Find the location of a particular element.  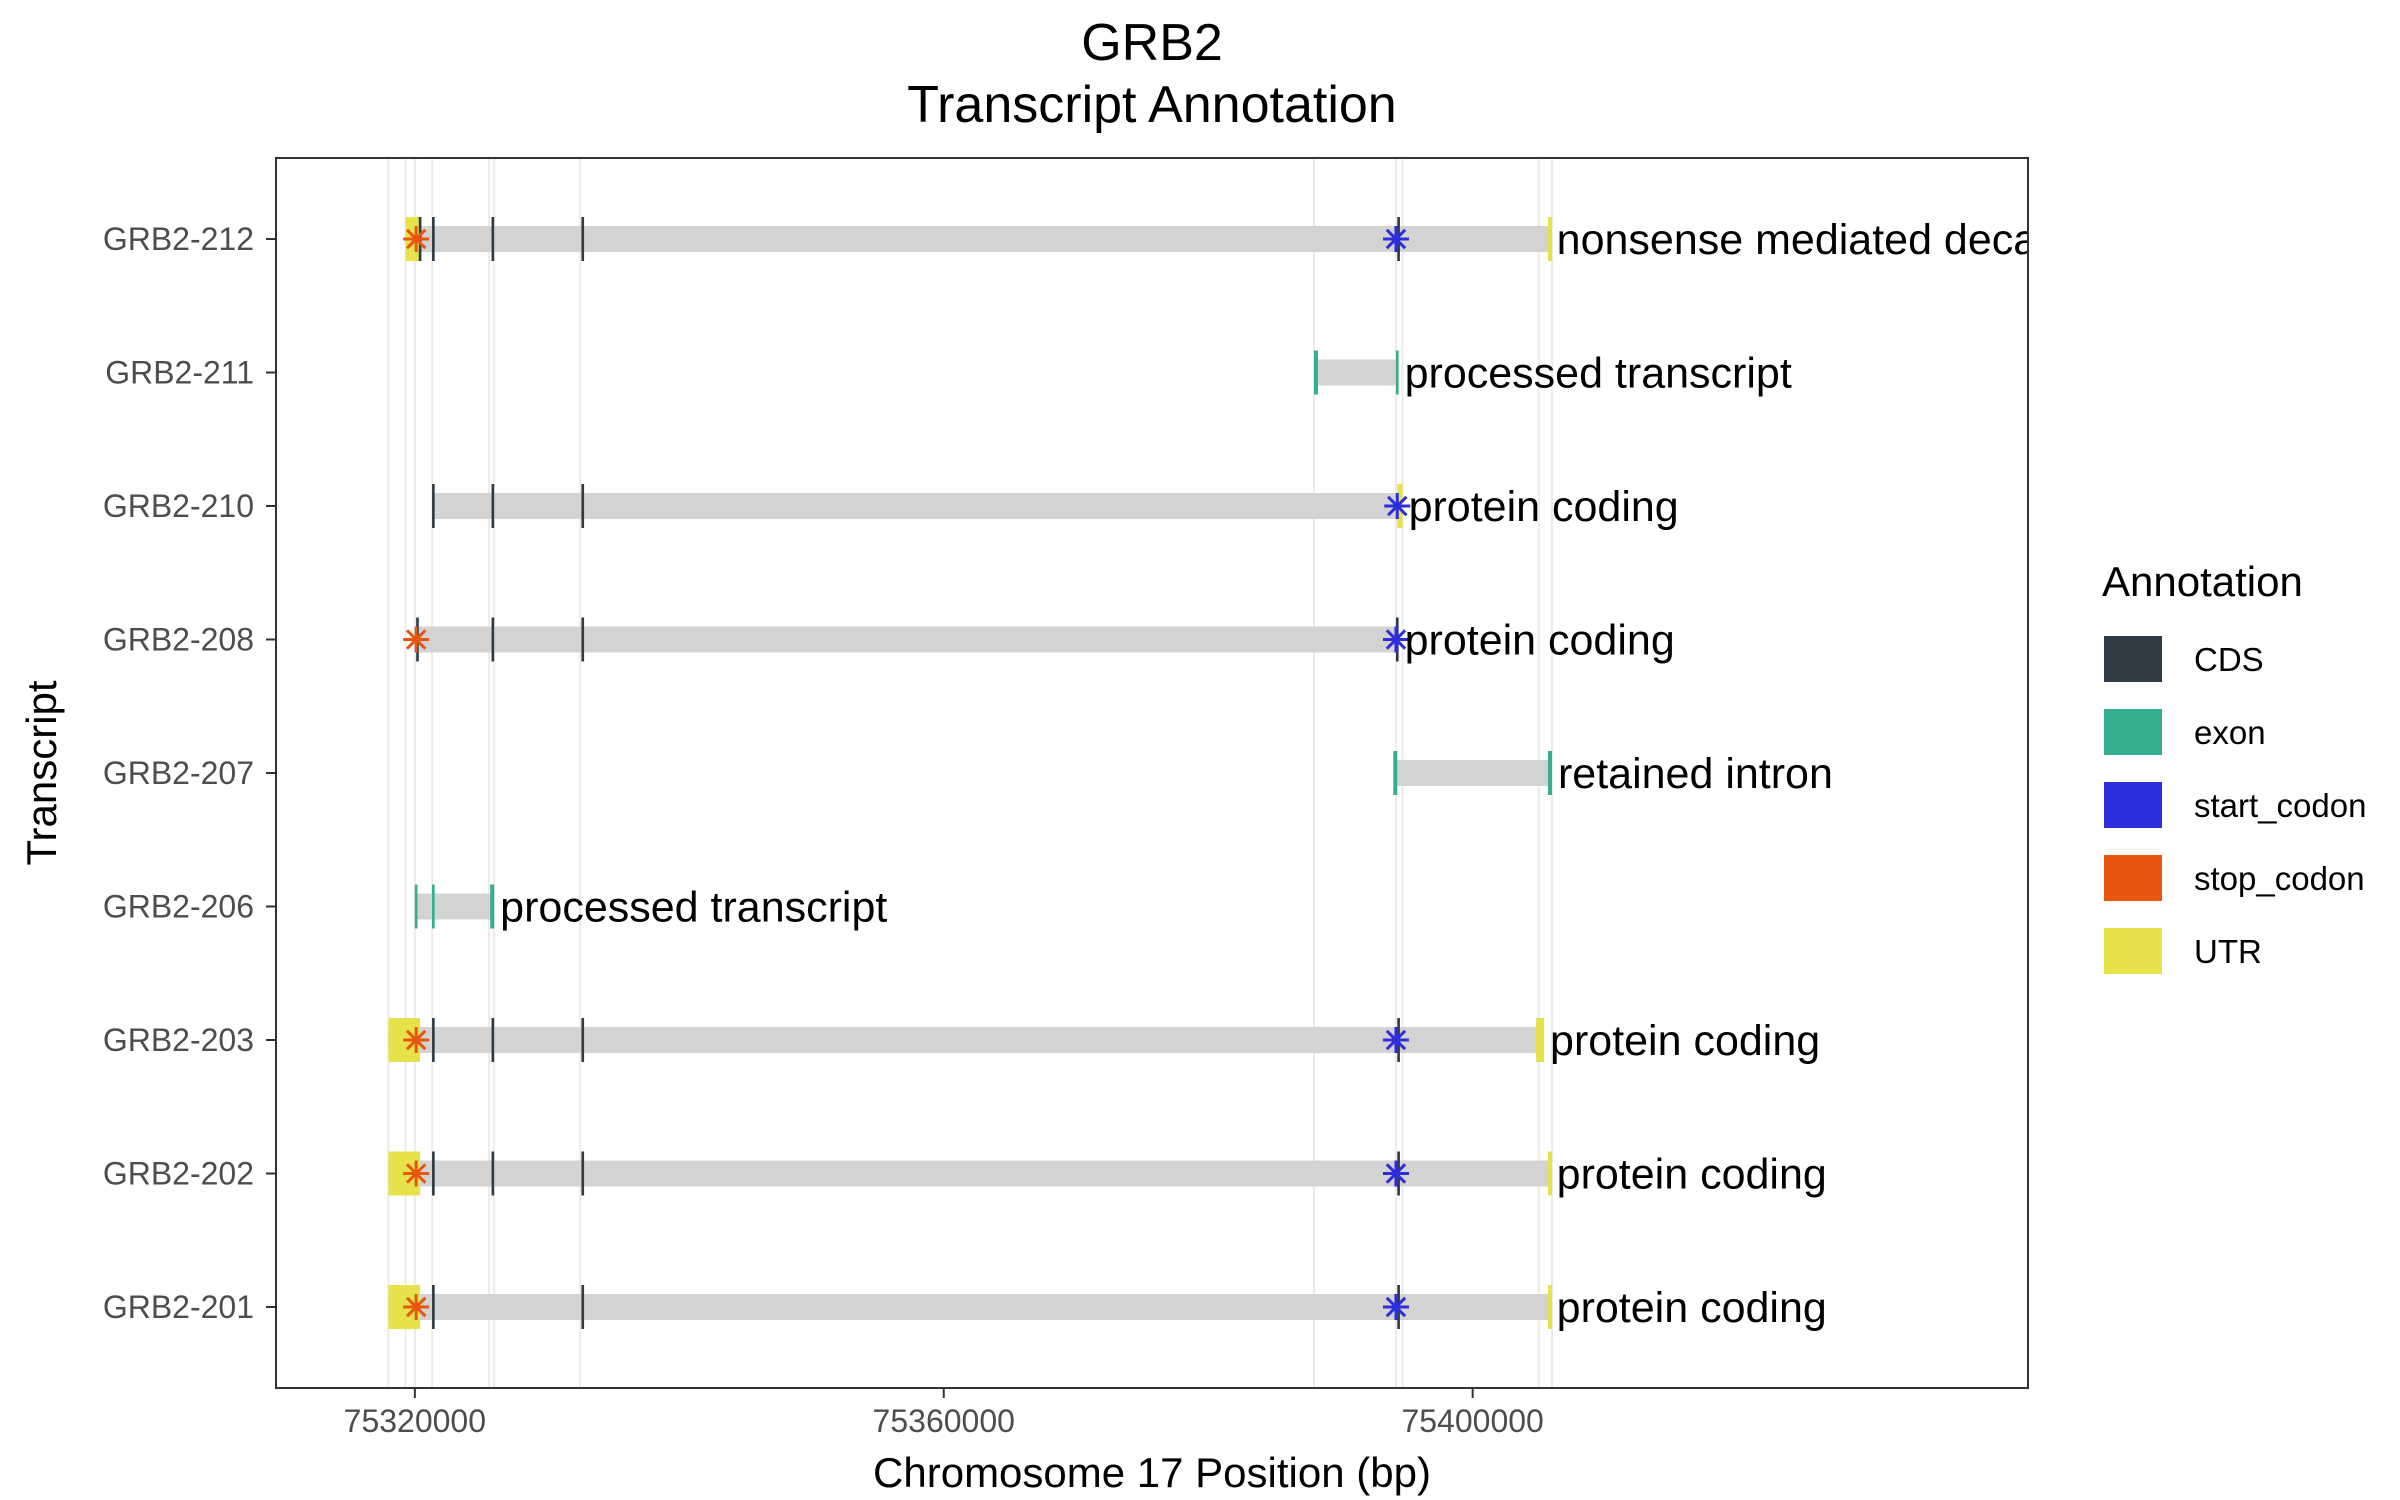

y-tick-label: GRB2-206 is located at coordinates (178, 907).